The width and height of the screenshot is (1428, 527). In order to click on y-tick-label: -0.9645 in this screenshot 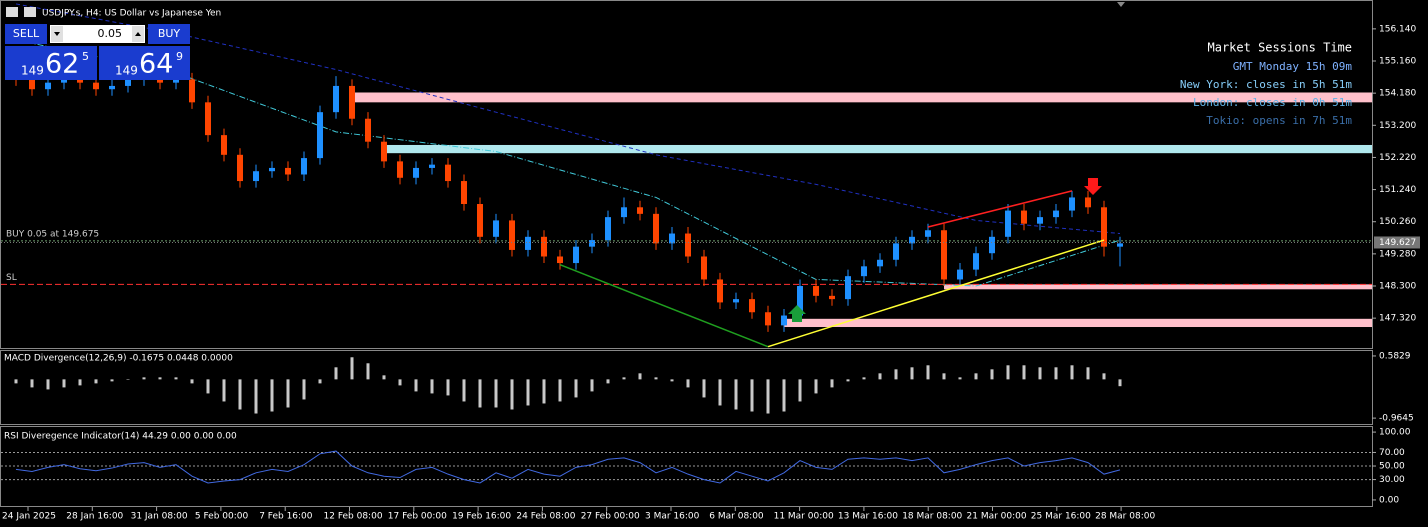, I will do `click(1396, 419)`.